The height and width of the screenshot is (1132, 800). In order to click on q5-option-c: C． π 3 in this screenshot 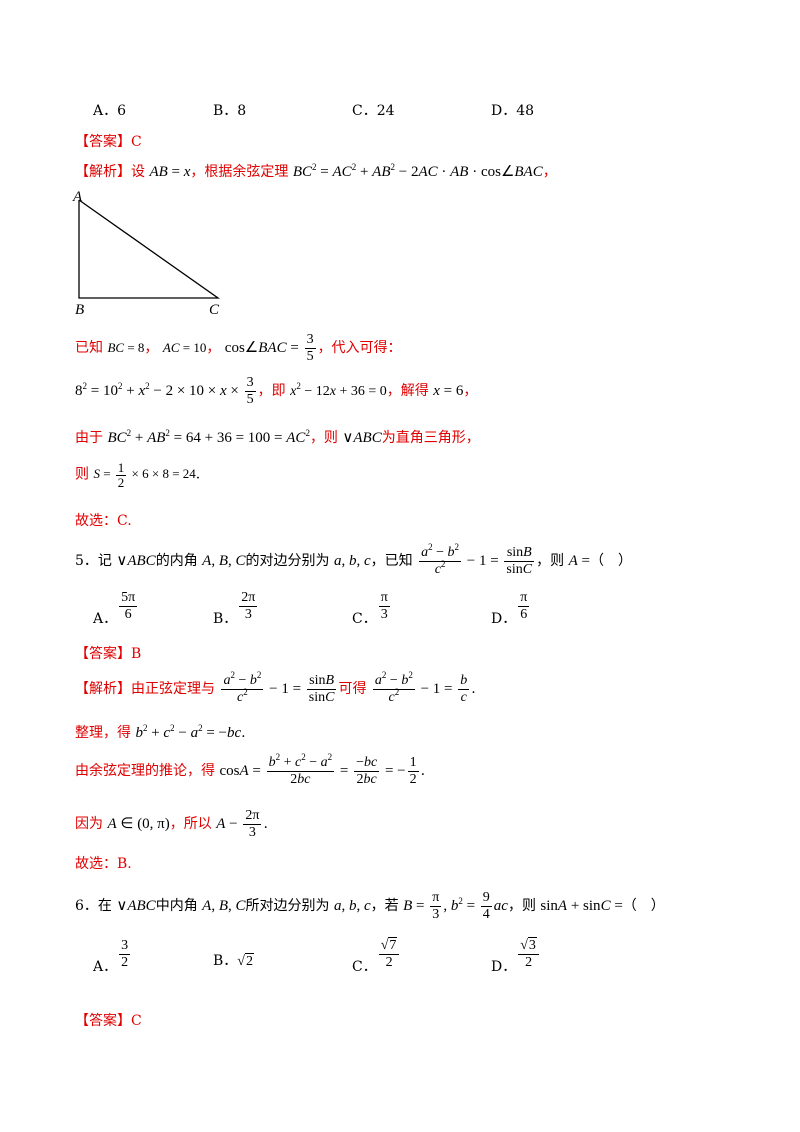, I will do `click(372, 608)`.